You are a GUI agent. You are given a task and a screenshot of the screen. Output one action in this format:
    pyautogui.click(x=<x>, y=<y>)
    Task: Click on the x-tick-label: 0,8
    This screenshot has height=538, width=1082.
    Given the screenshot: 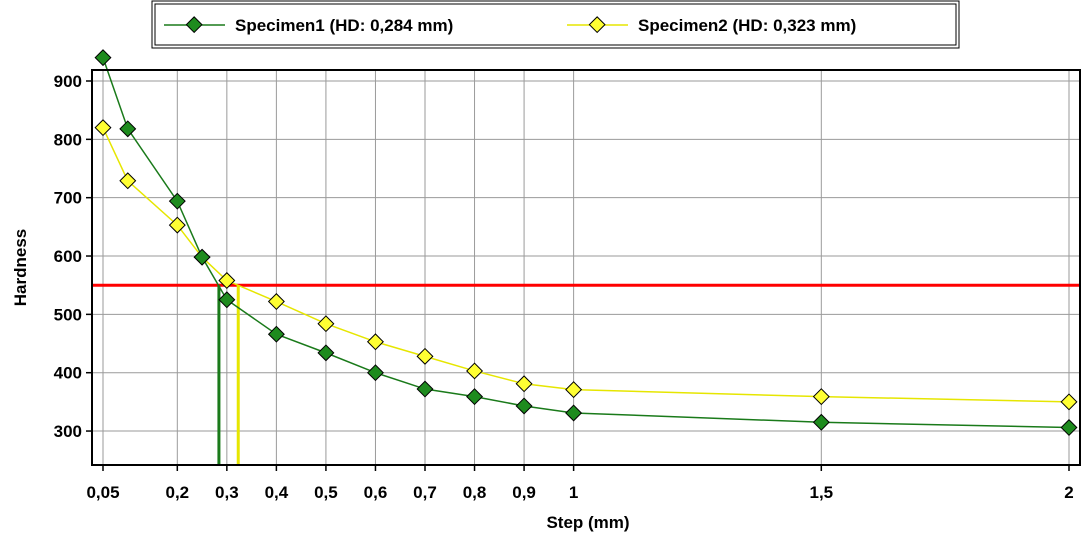 What is the action you would take?
    pyautogui.click(x=475, y=492)
    